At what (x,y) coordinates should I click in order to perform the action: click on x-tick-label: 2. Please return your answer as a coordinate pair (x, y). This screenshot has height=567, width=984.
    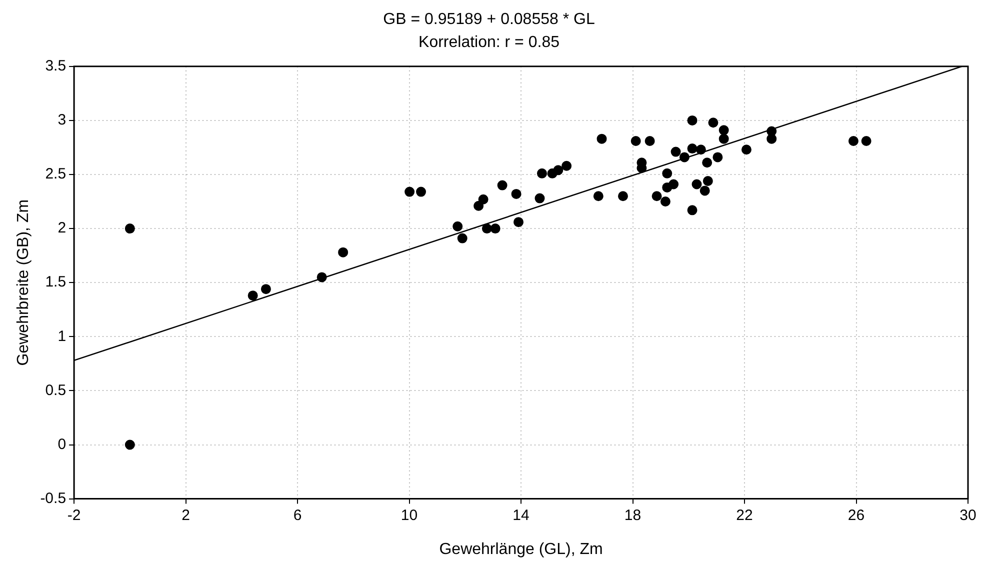
    Looking at the image, I should click on (186, 515).